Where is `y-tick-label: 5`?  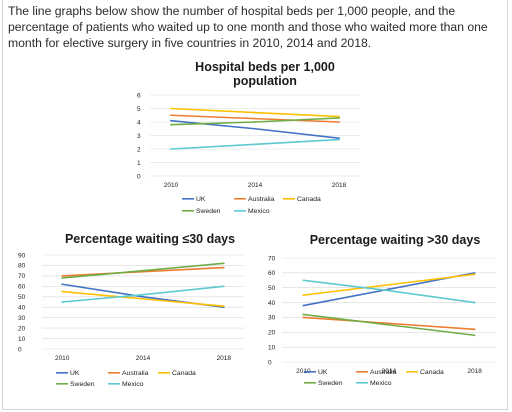
y-tick-label: 5 is located at coordinates (139, 109).